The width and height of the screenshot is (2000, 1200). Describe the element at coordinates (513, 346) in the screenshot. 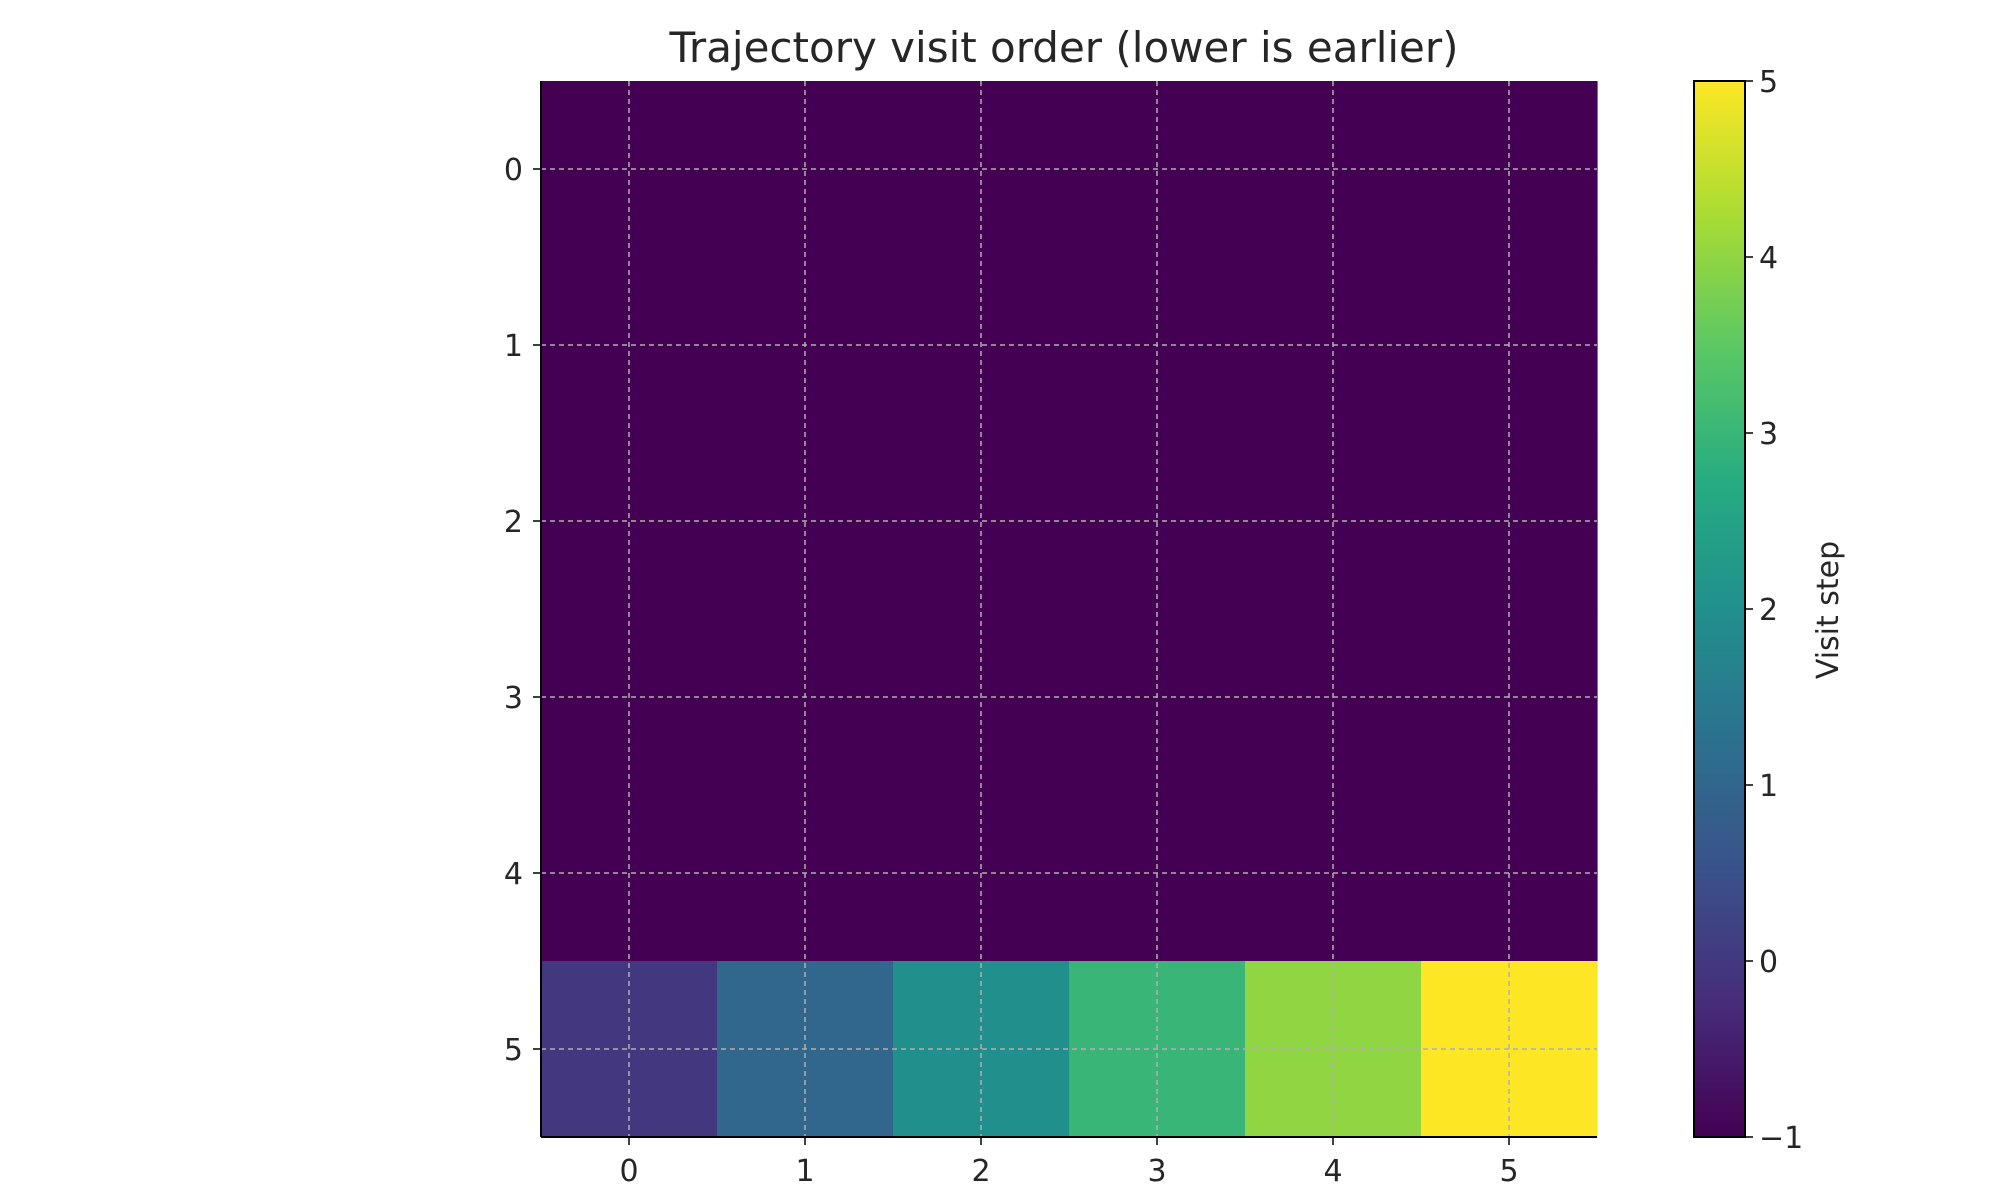

I see `y-tick-label-1: 1` at that location.